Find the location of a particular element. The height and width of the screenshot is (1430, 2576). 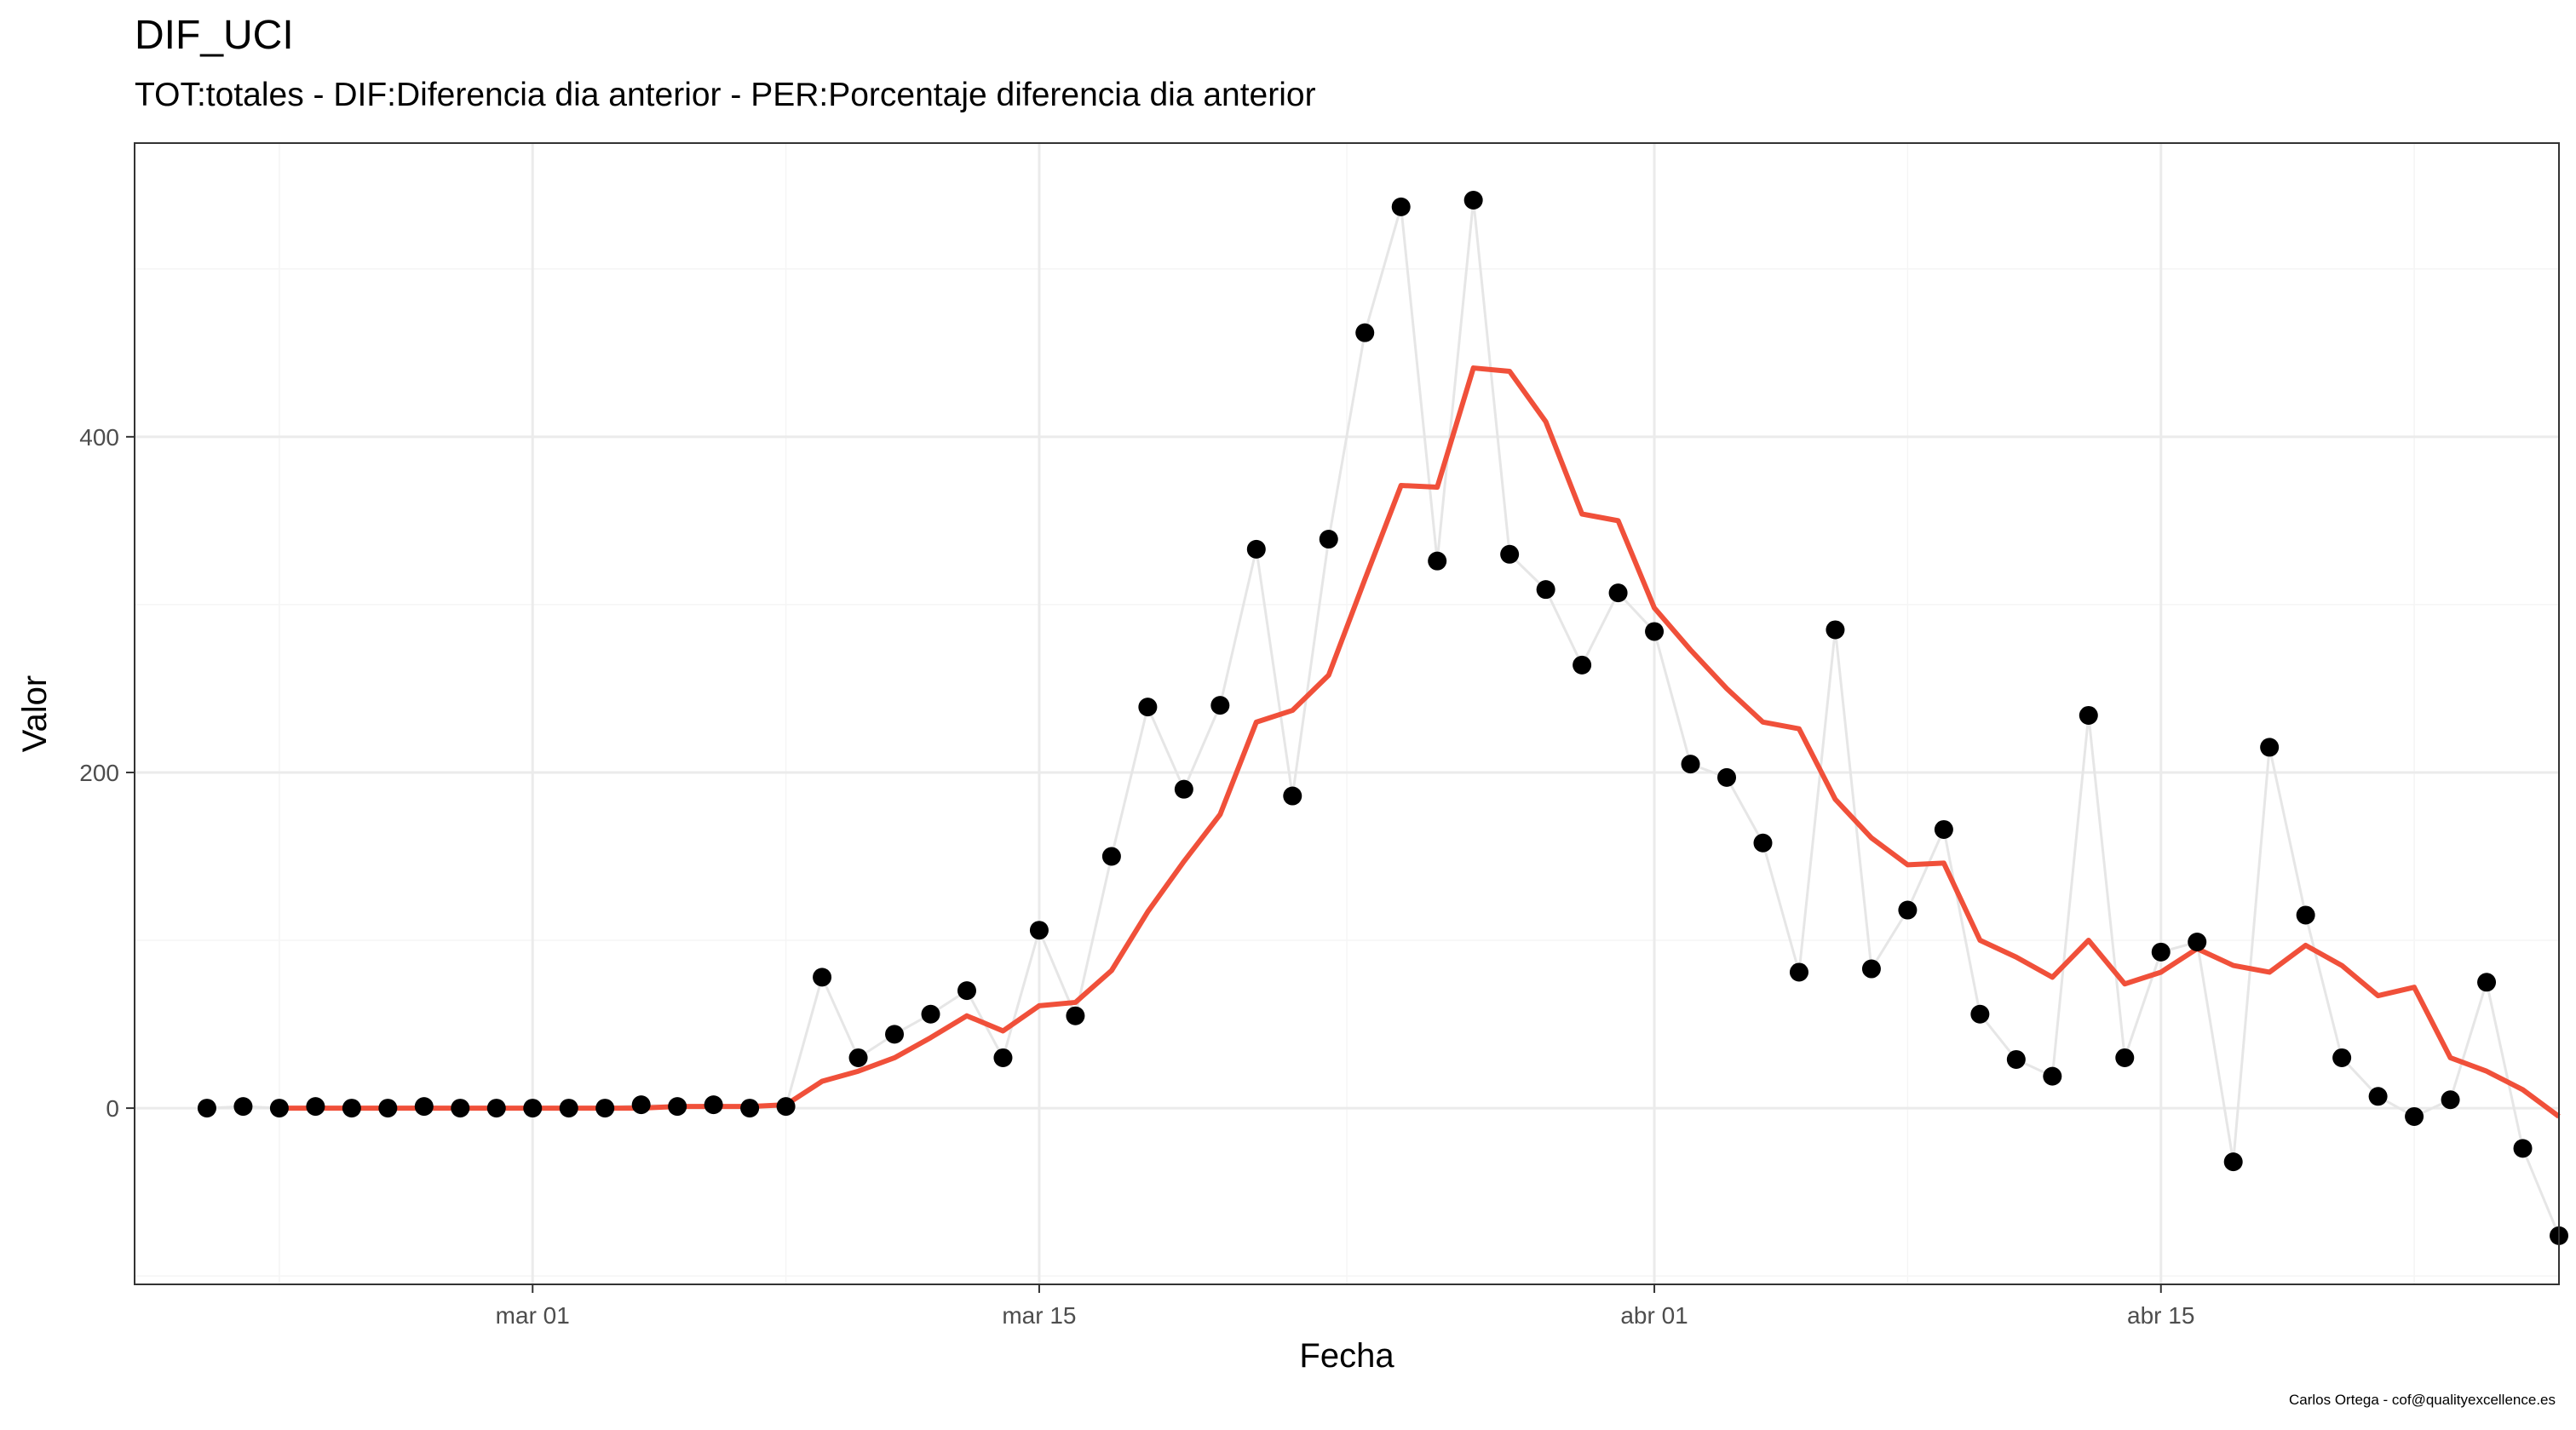

x-tick-label: abr 01 is located at coordinates (1654, 1316).